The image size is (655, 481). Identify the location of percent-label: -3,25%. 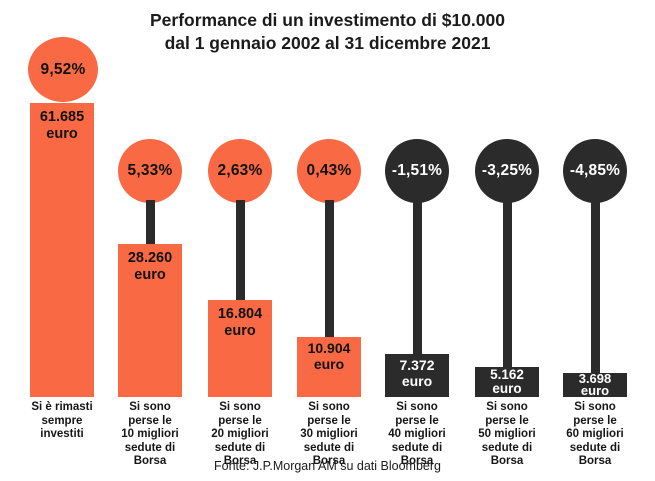
(507, 170).